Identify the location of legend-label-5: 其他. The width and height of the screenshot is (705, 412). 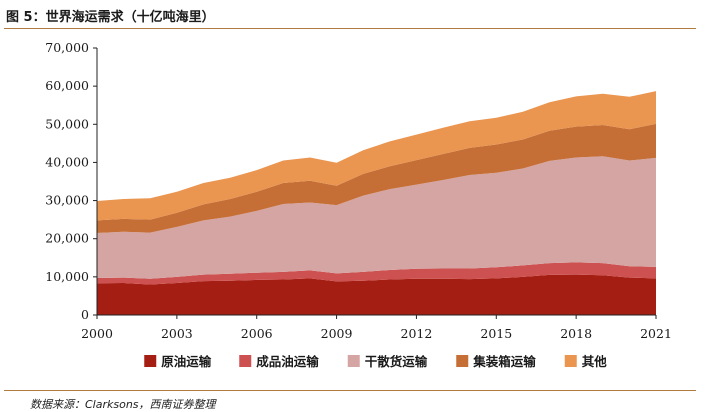
(595, 361).